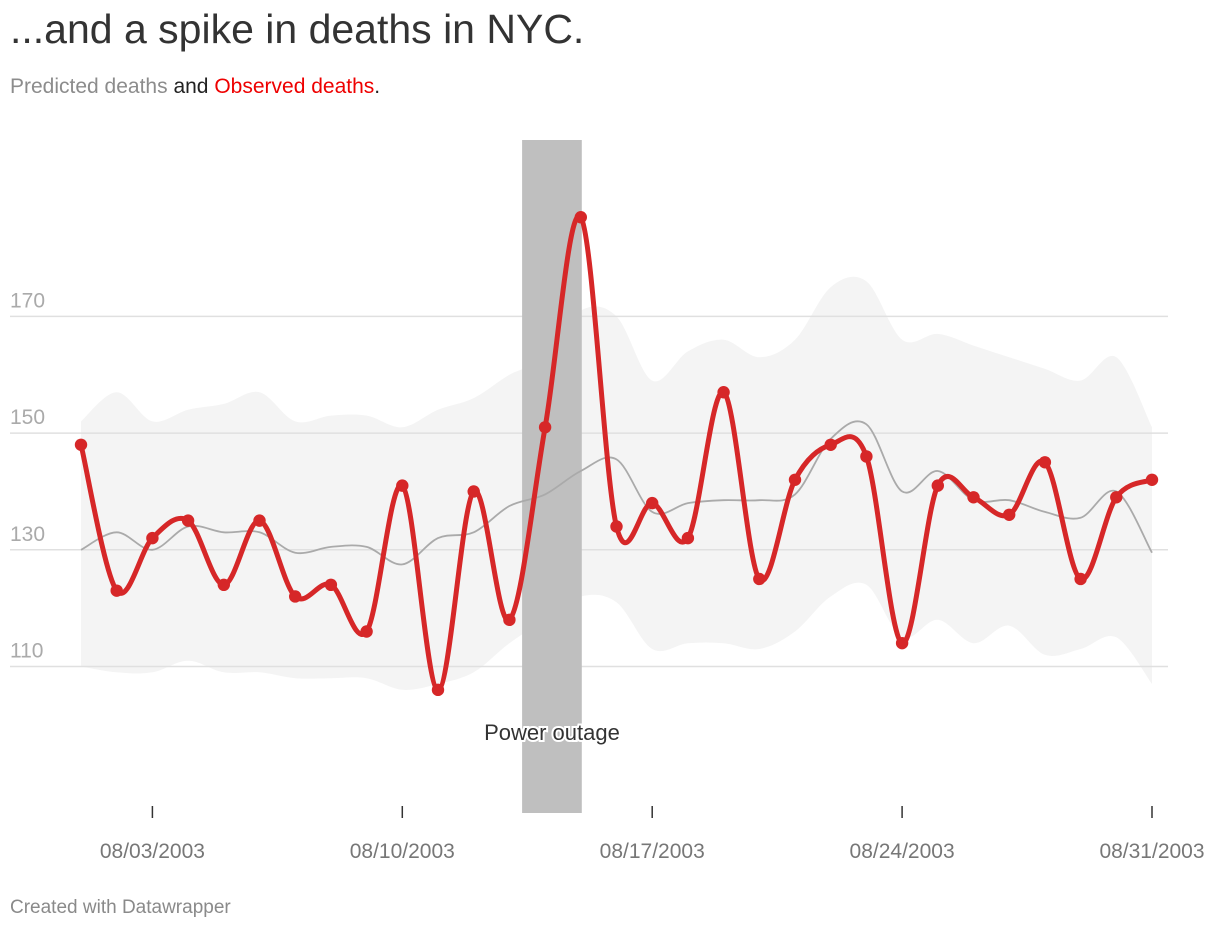 The height and width of the screenshot is (934, 1220). Describe the element at coordinates (1045, 462) in the screenshot. I see `observed-point-08/28/2003` at that location.